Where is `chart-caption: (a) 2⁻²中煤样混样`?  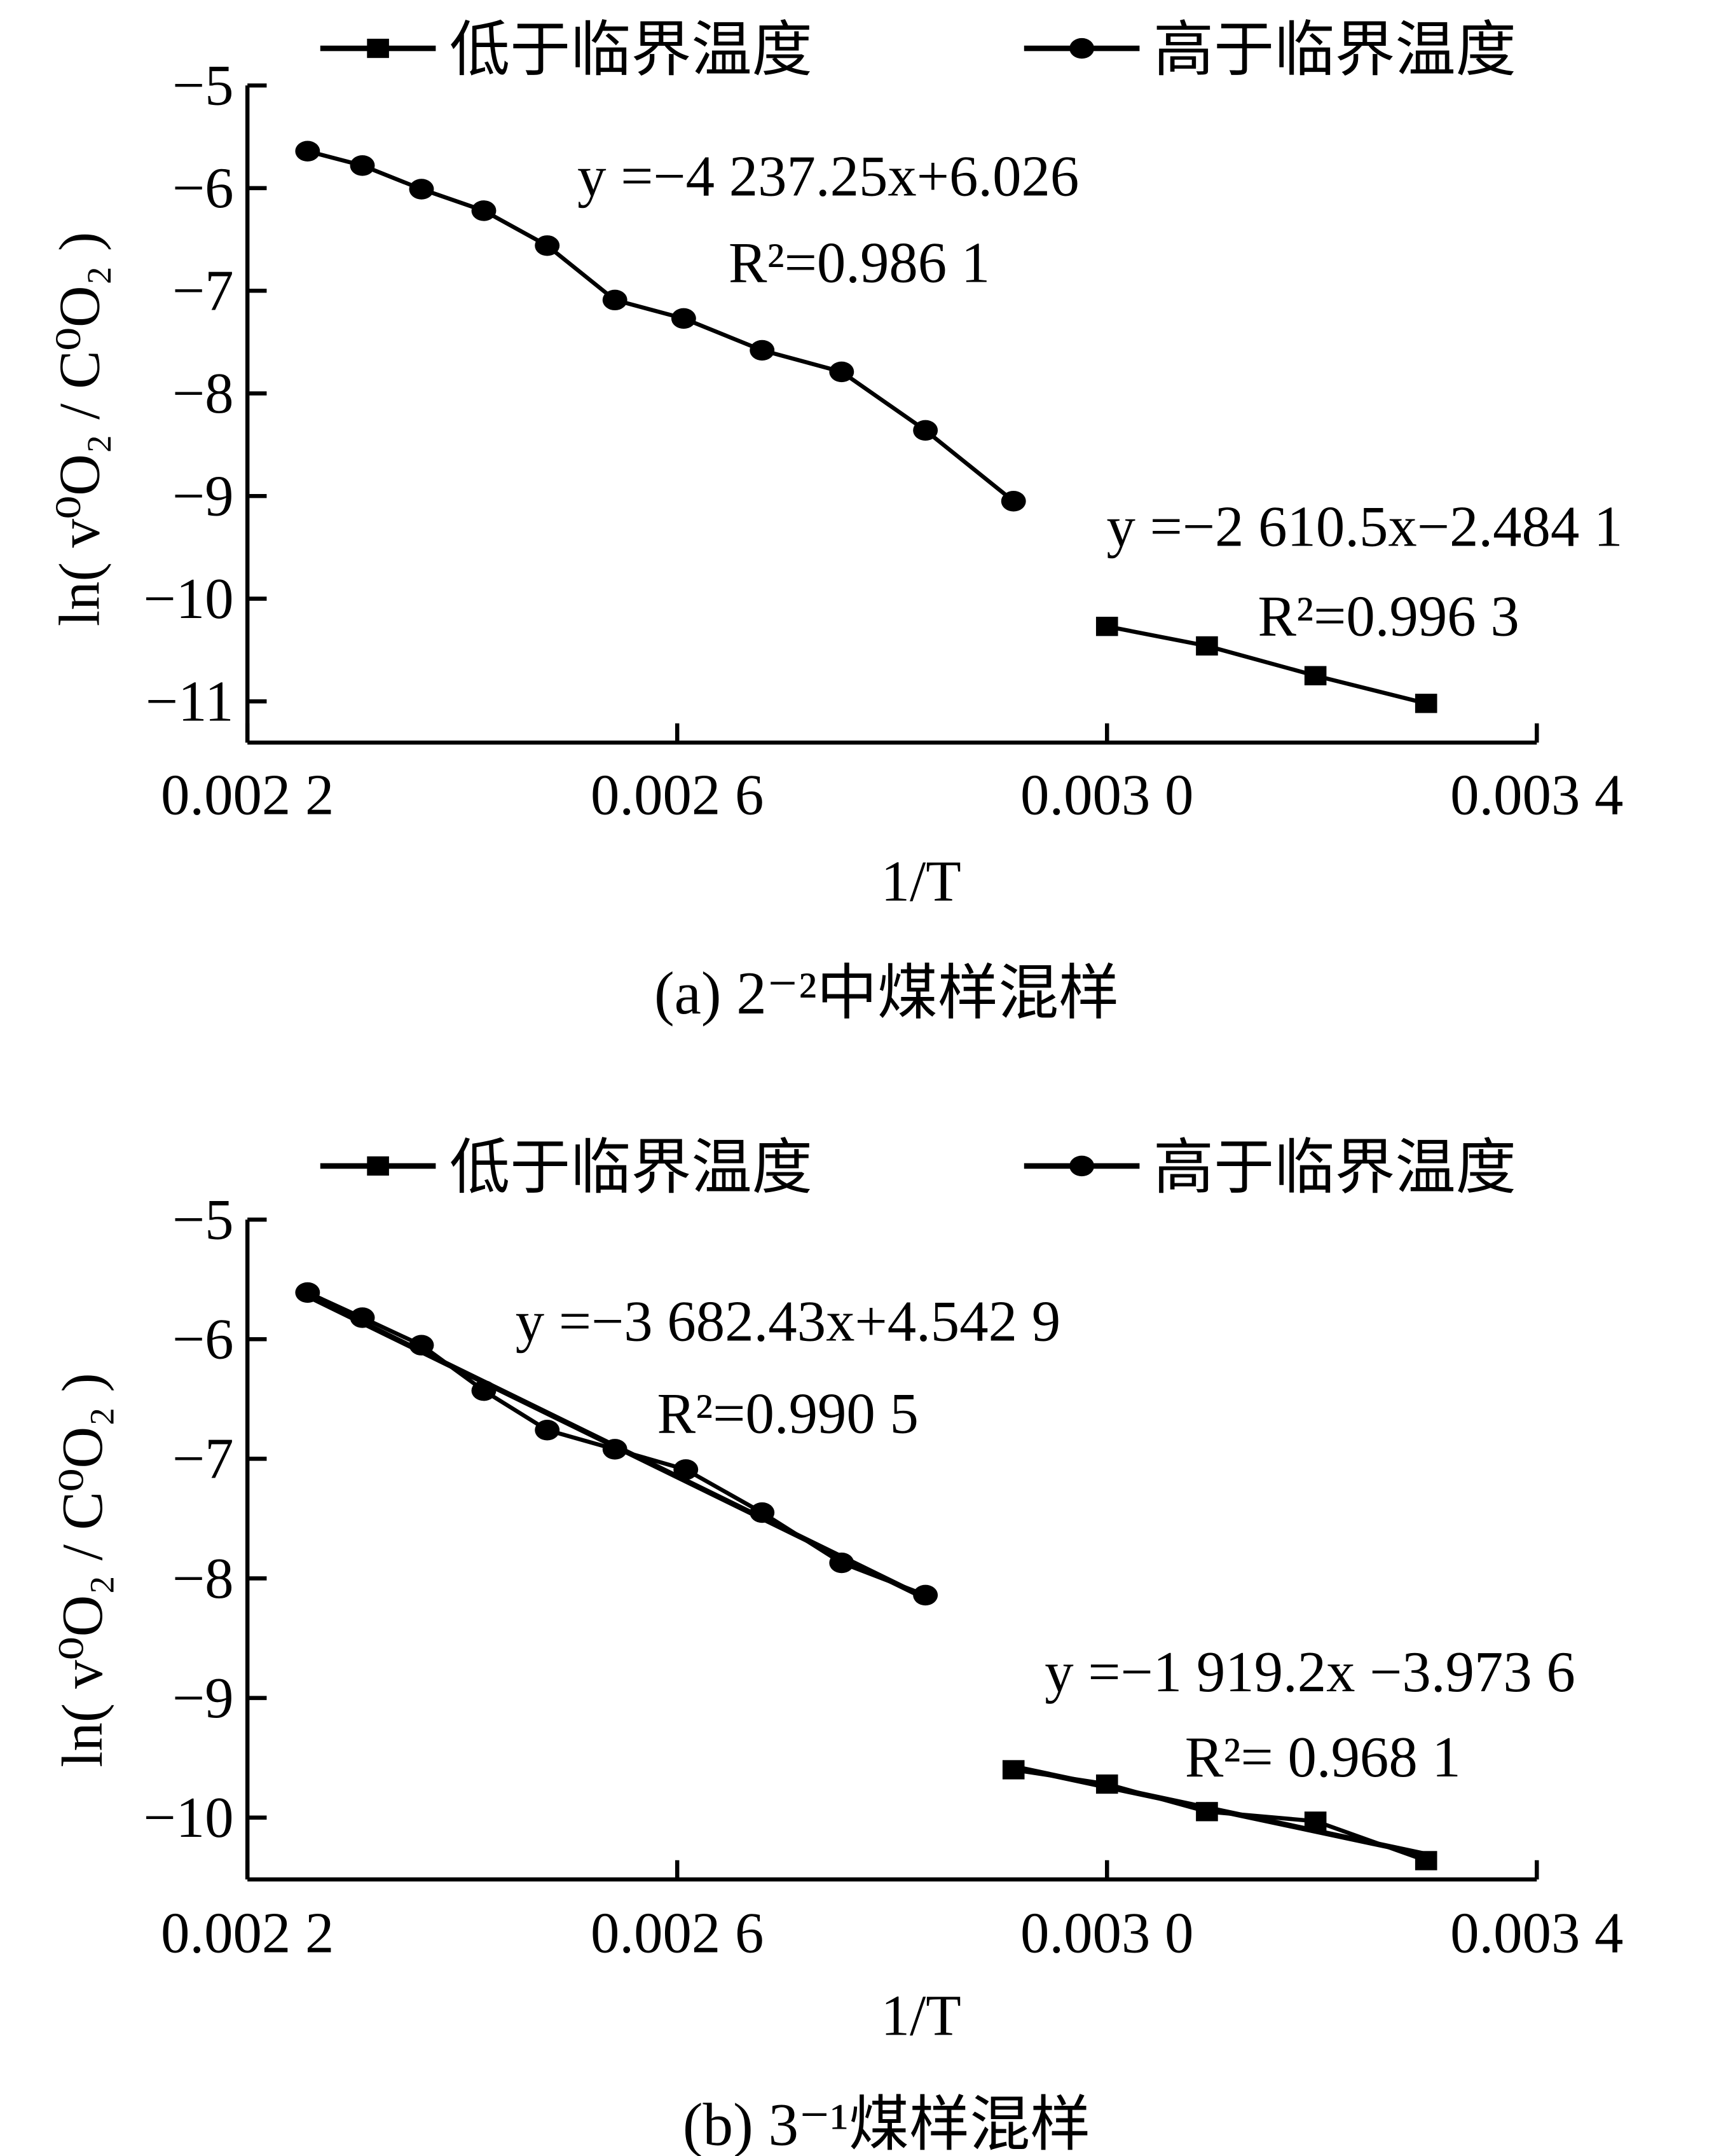
chart-caption: (a) 2⁻²中煤样混样 is located at coordinates (886, 993).